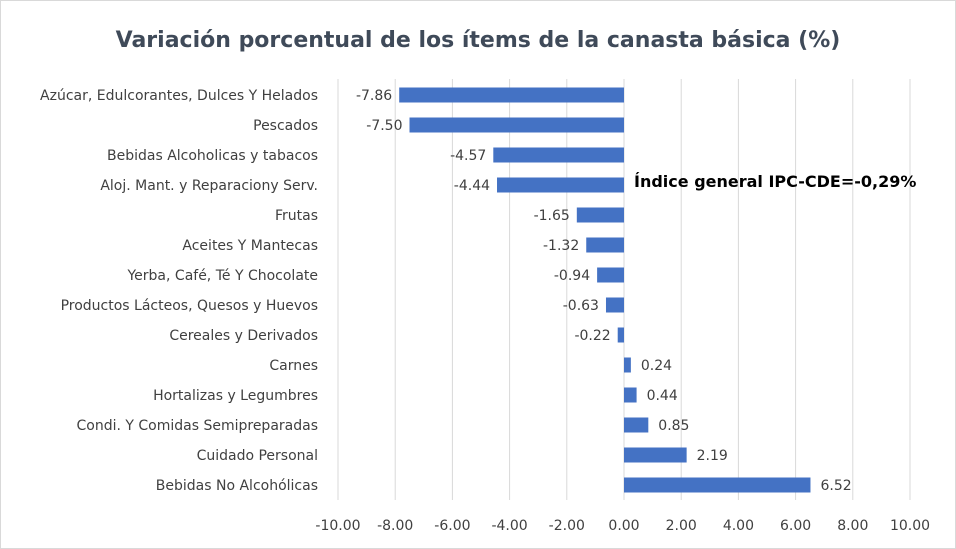 The width and height of the screenshot is (956, 549). What do you see at coordinates (384, 126) in the screenshot?
I see `data-label: -7.50` at bounding box center [384, 126].